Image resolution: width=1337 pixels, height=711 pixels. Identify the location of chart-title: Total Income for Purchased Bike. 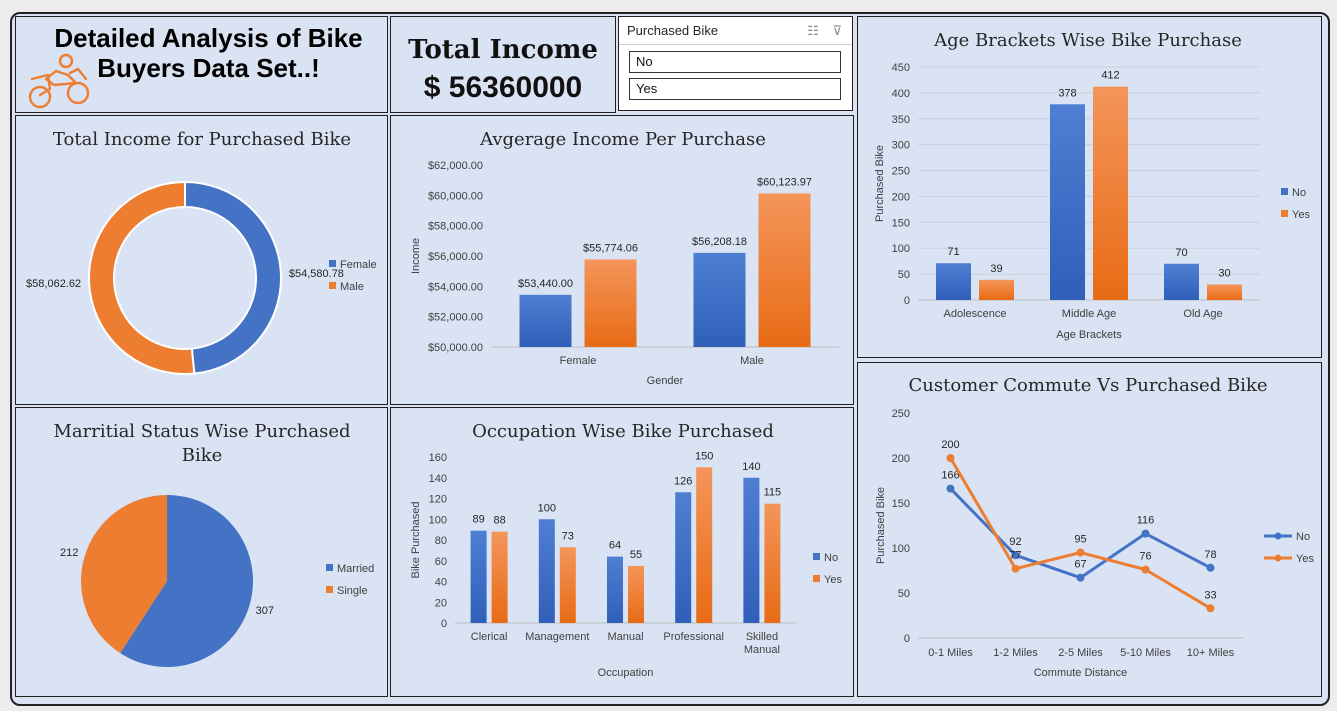
(202, 139).